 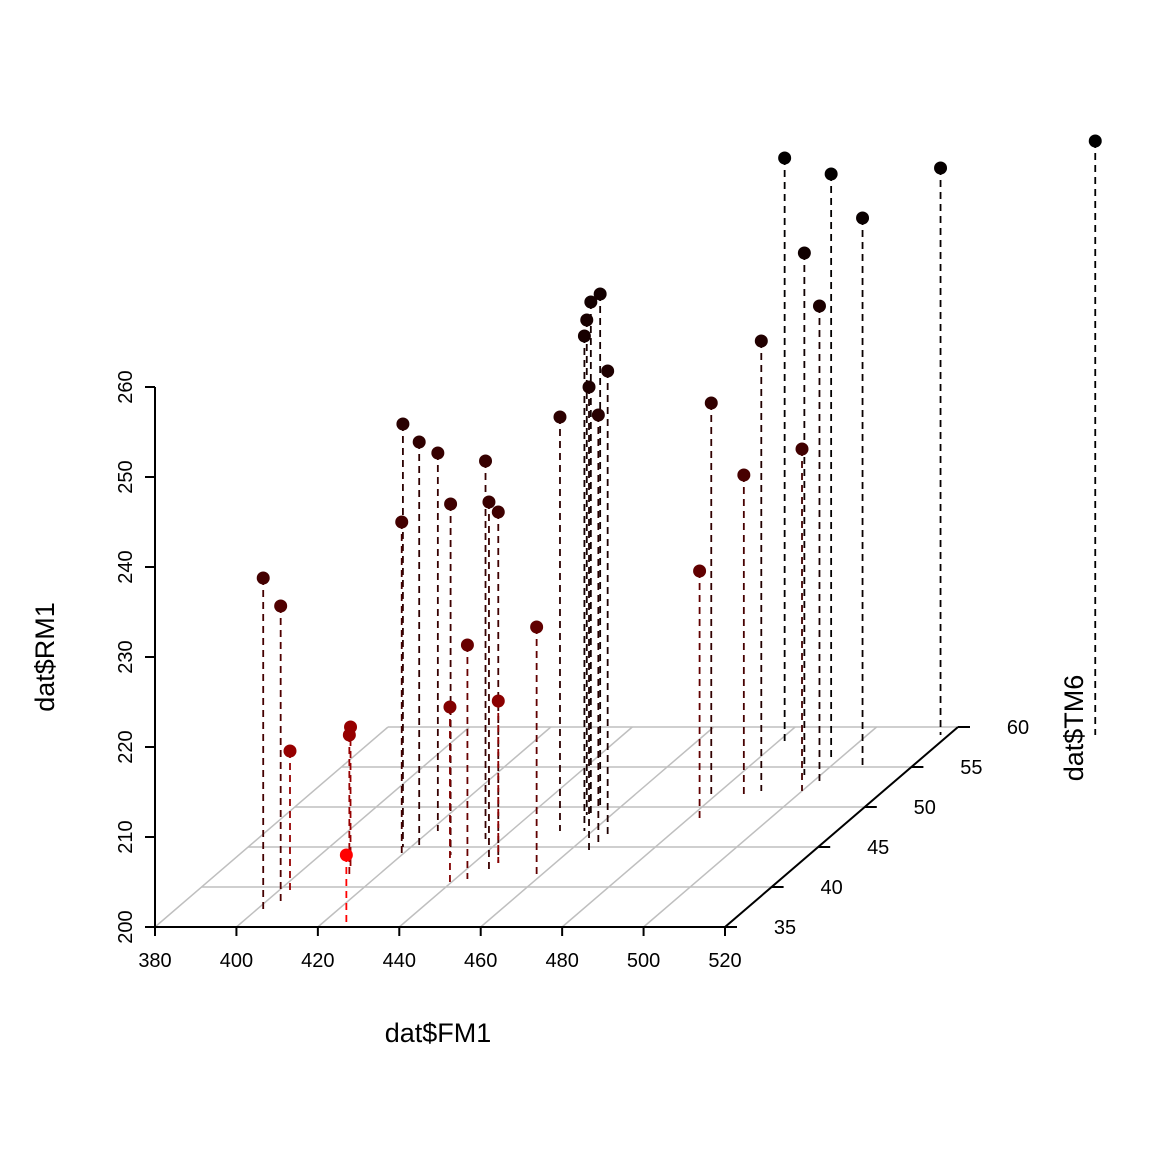 I want to click on y-axis-title: dat$TM6, so click(x=1074, y=728).